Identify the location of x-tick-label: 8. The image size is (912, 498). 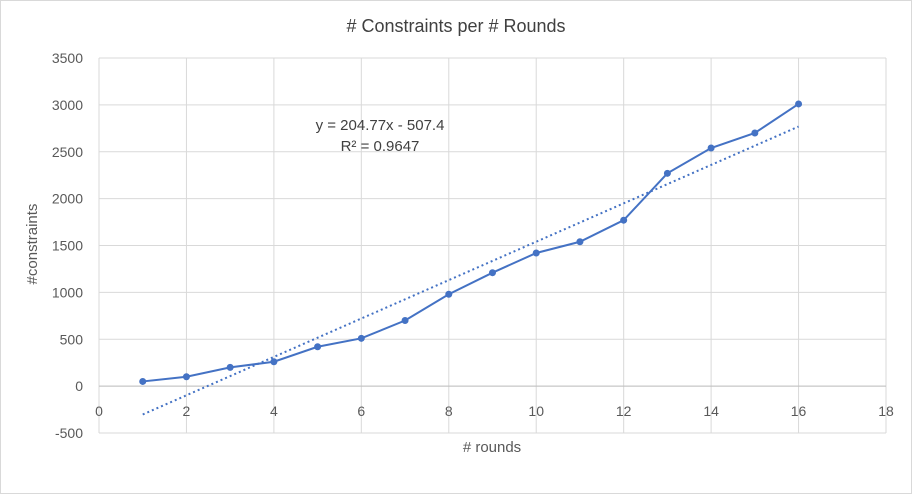
(449, 411).